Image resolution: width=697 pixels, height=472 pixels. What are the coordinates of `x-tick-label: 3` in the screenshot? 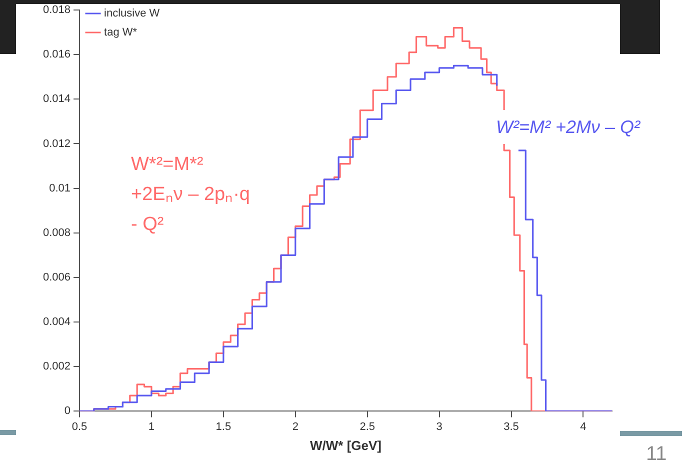 It's located at (439, 426).